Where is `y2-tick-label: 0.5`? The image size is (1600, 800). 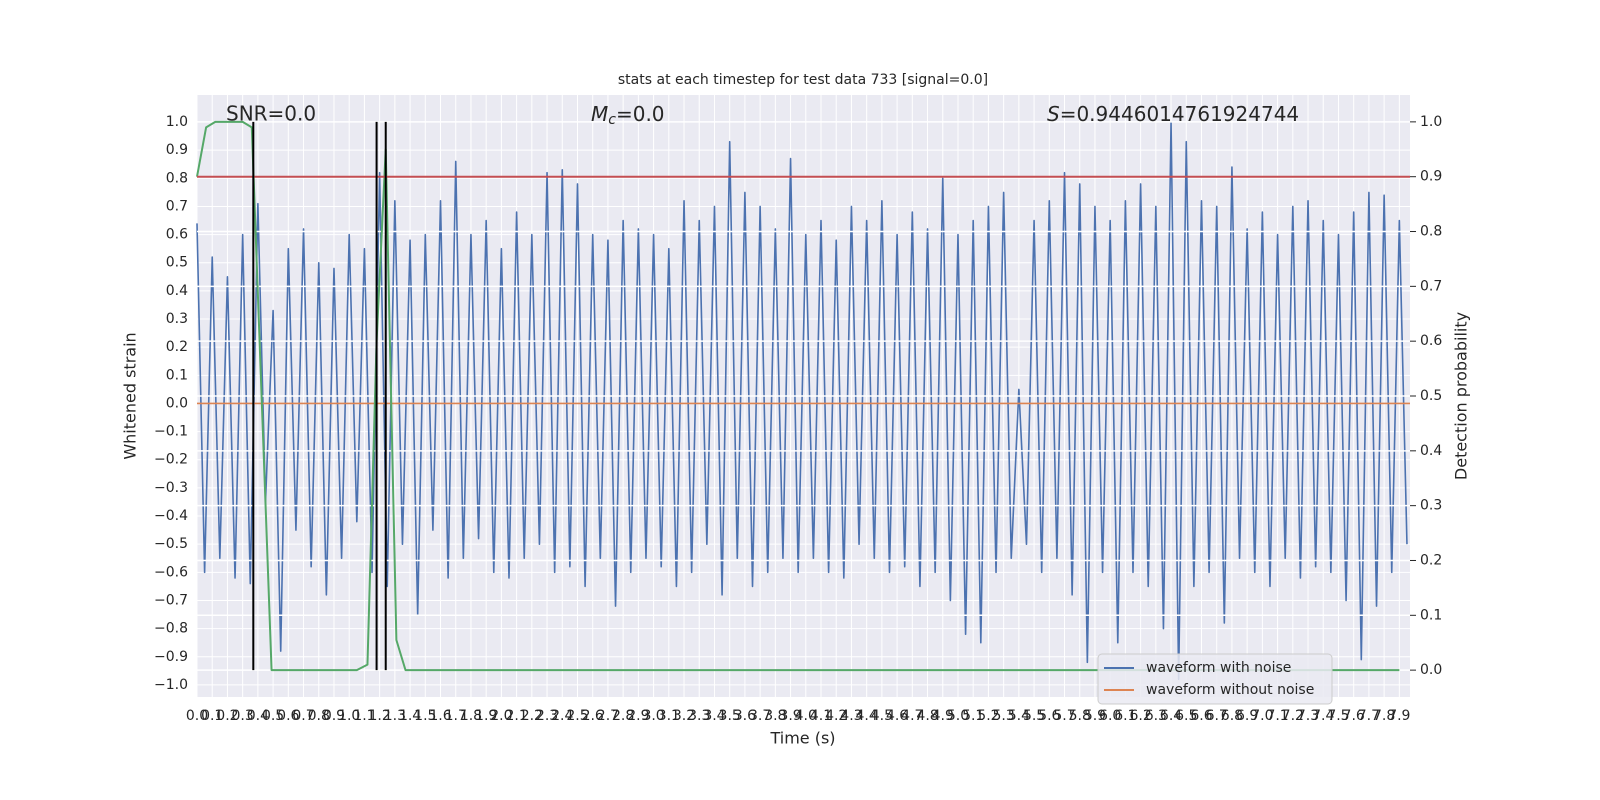 y2-tick-label: 0.5 is located at coordinates (1431, 396).